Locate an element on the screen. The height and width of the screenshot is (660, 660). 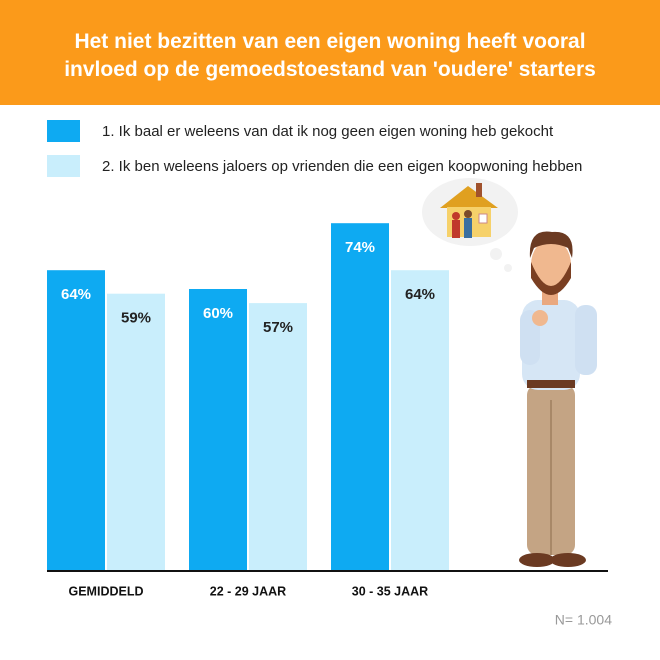
sample-note: N= 1.004 is located at coordinates (583, 620).